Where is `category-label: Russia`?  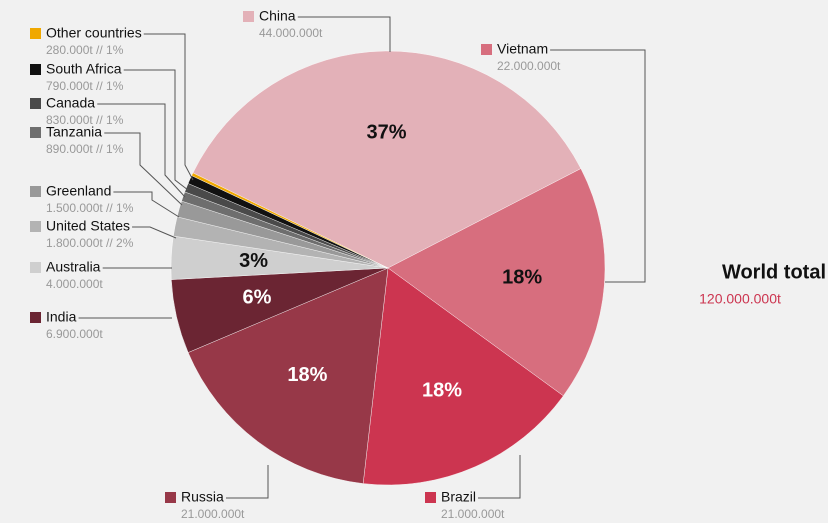 category-label: Russia is located at coordinates (202, 497).